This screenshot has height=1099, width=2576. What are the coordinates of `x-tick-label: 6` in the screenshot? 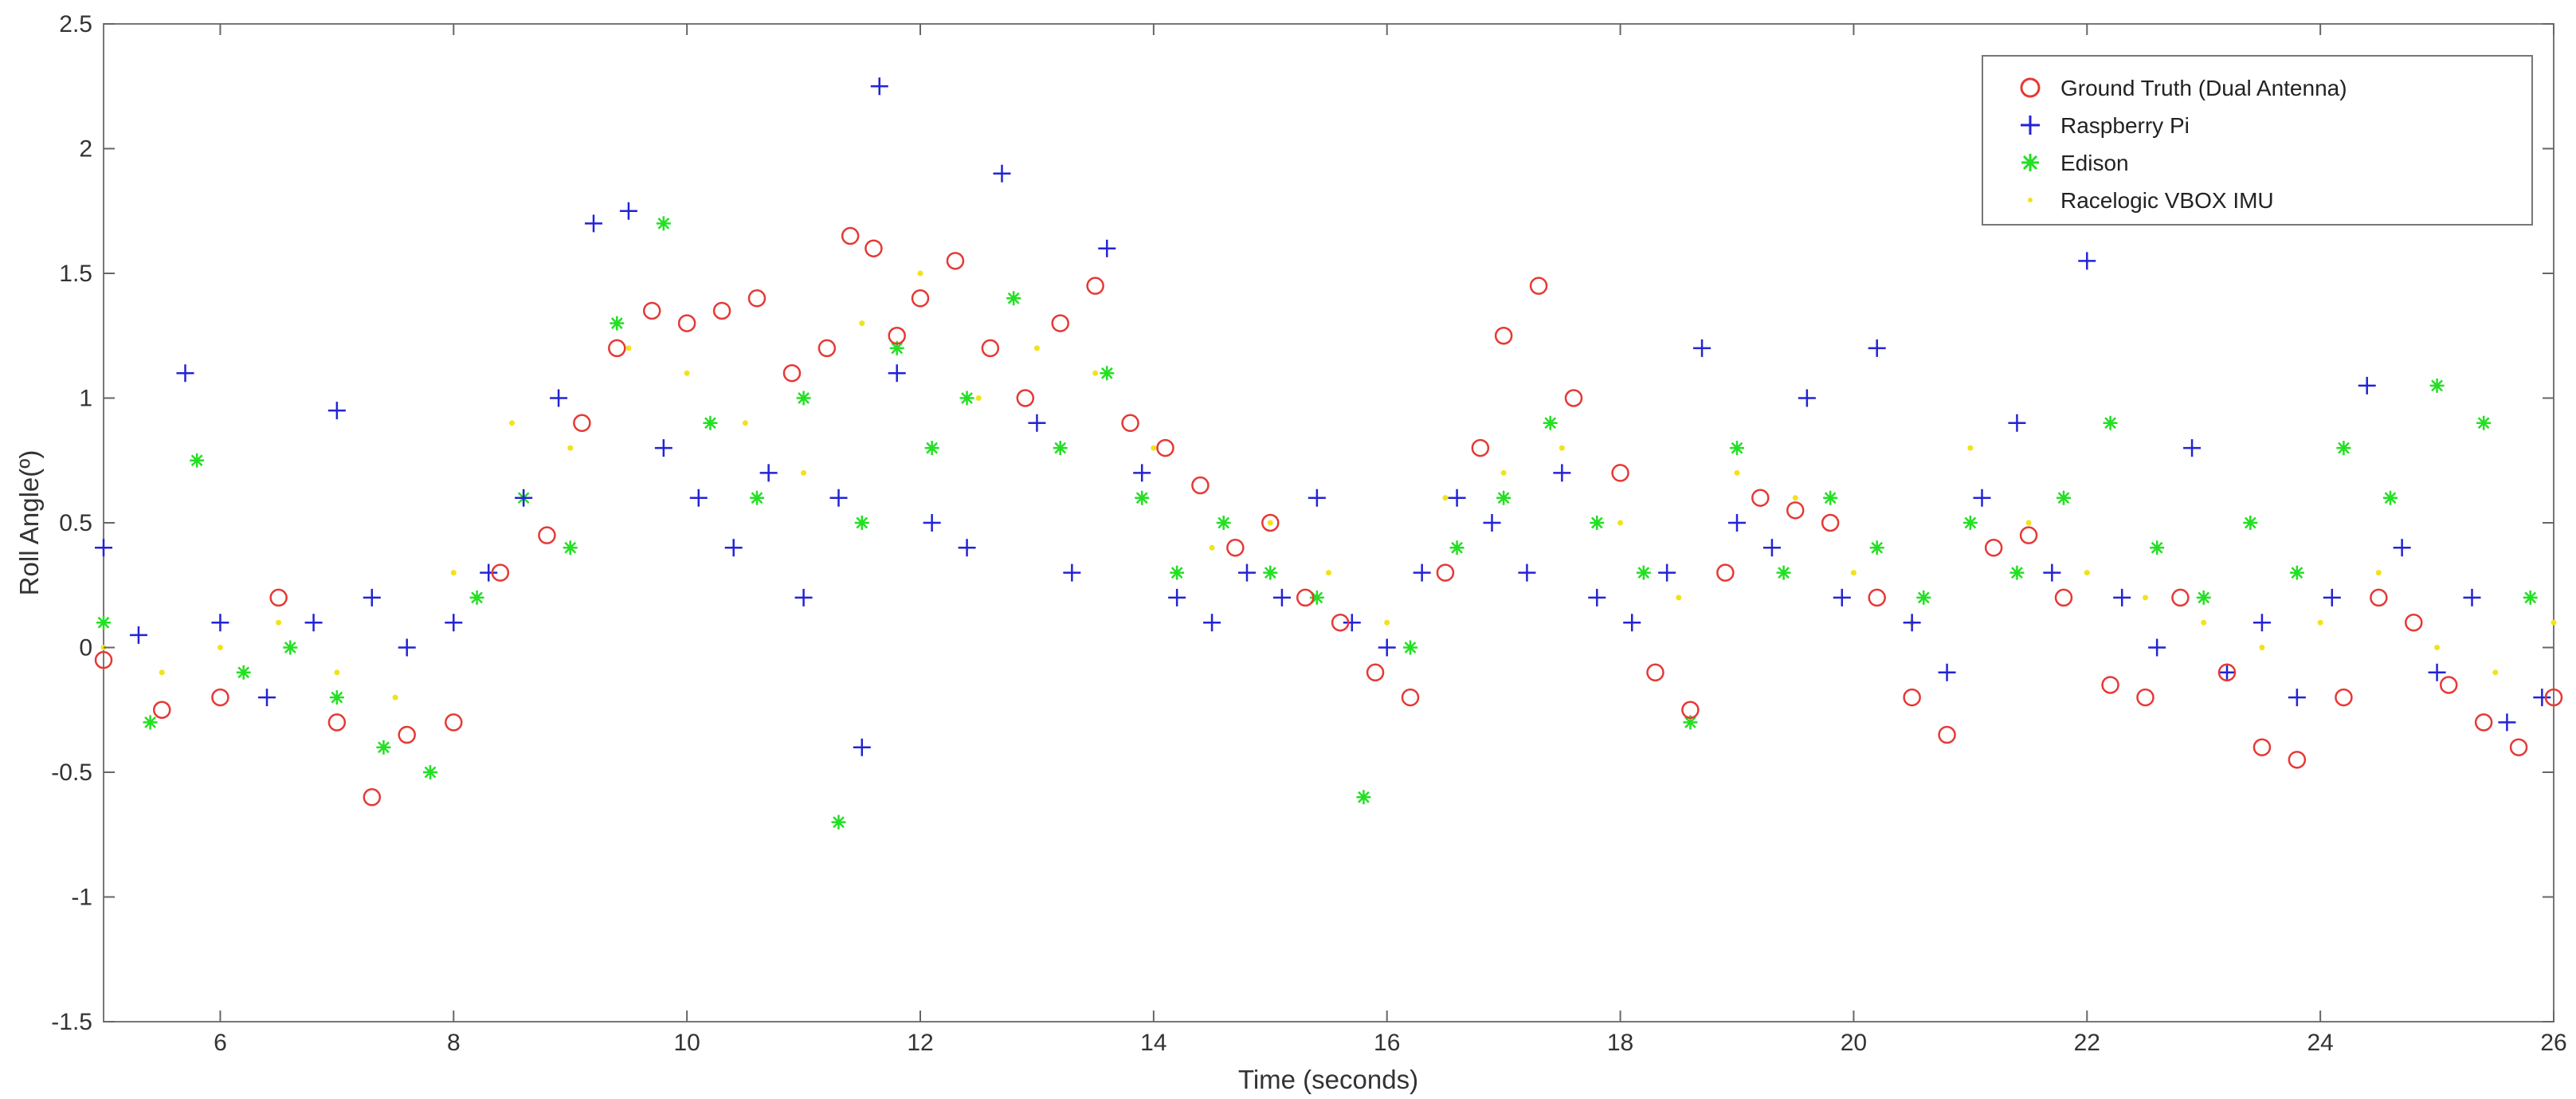 It's located at (220, 1043).